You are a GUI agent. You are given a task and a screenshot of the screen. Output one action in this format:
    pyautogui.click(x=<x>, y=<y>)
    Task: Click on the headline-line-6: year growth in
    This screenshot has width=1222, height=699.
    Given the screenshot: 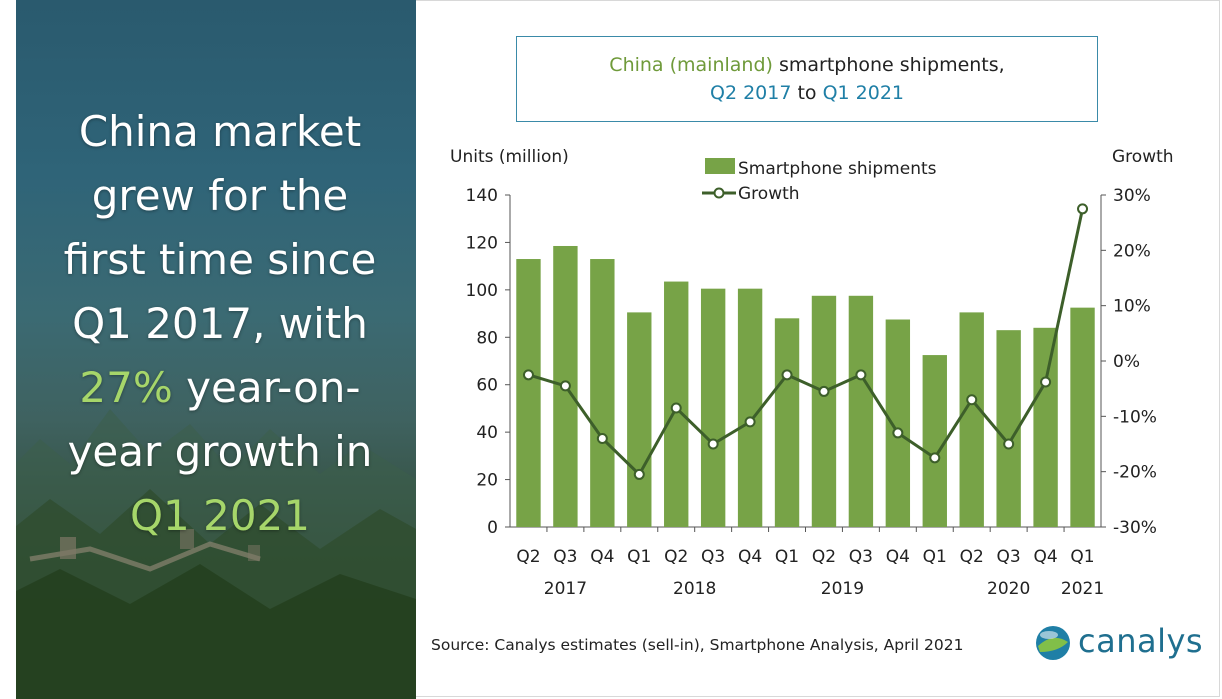 What is the action you would take?
    pyautogui.click(x=220, y=451)
    